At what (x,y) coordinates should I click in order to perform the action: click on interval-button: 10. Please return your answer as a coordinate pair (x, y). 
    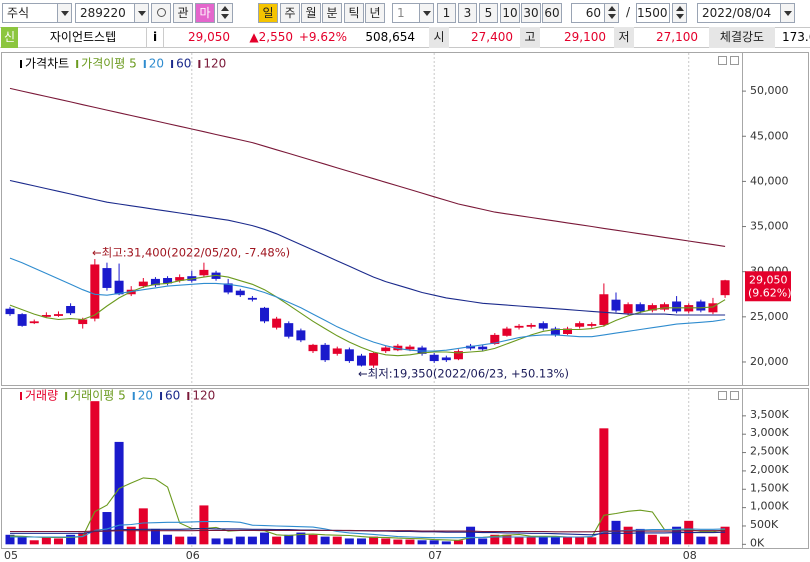
    Looking at the image, I should click on (510, 13).